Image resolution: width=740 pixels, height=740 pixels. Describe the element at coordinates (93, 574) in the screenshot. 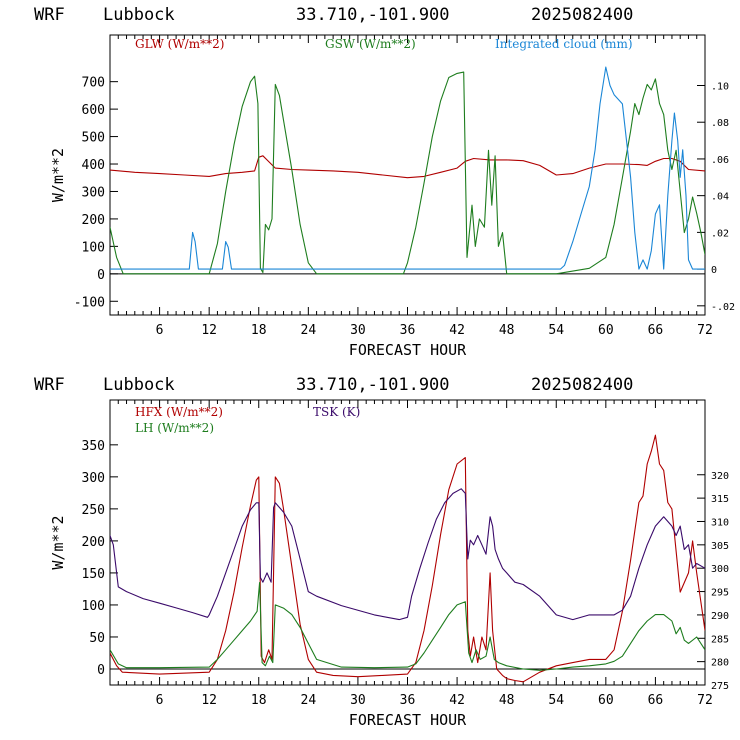

I see `chart2-y-tick-label: 150` at that location.